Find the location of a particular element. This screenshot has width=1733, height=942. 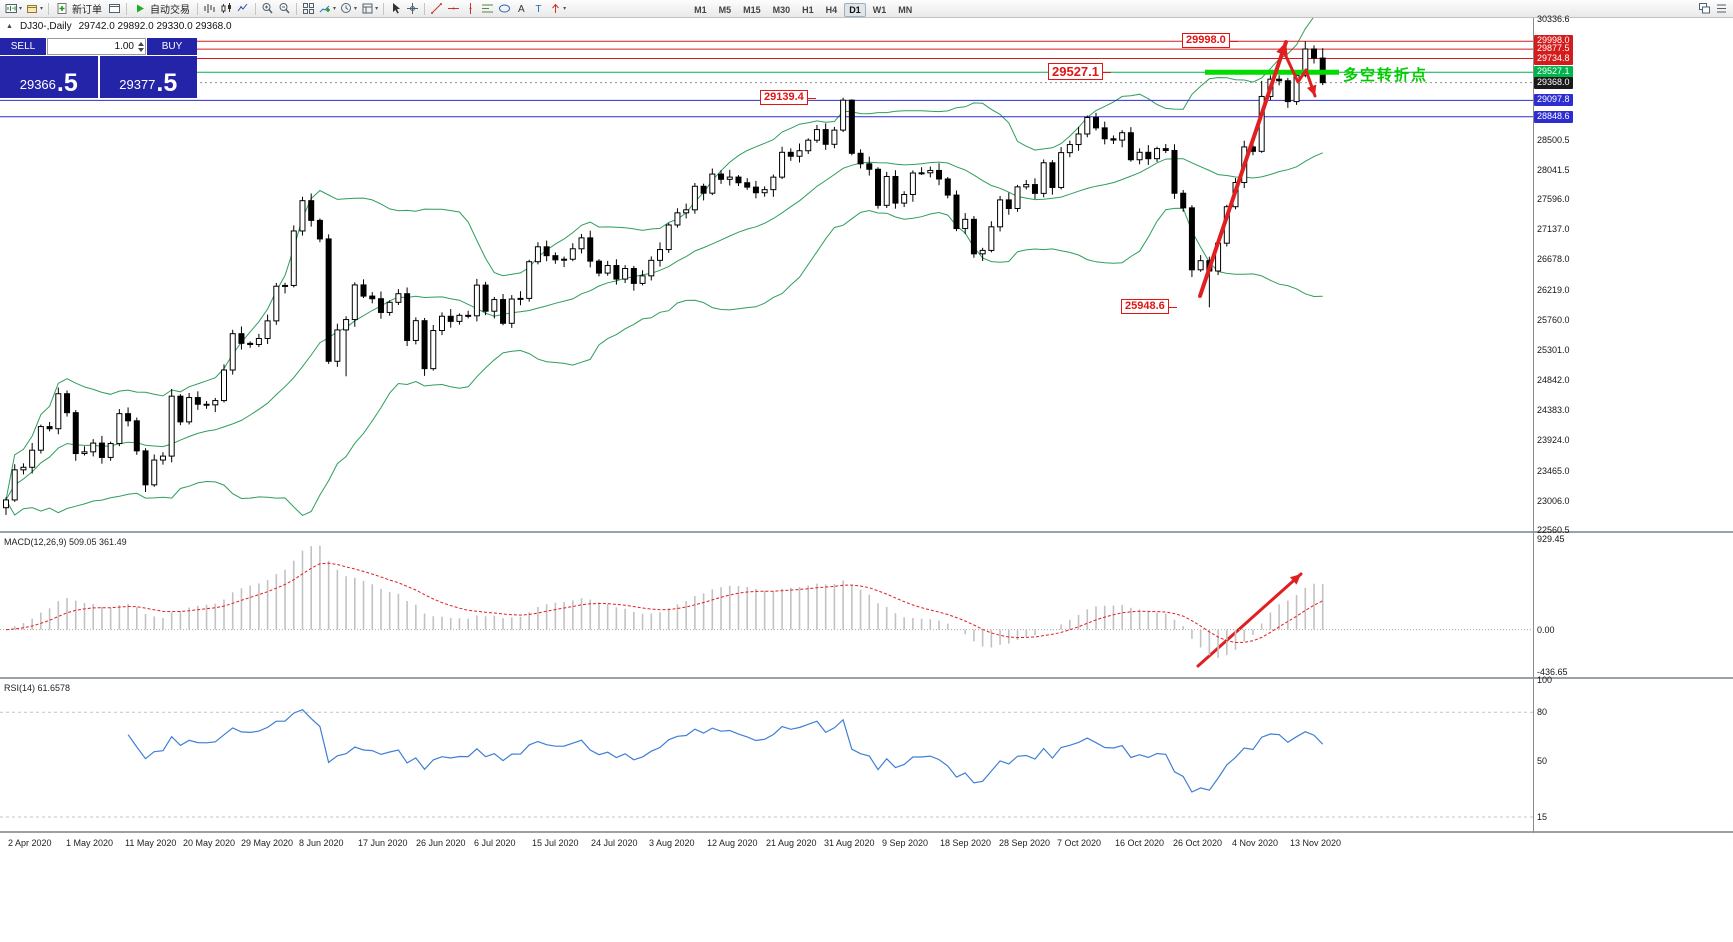

tf-button-M30: M30 is located at coordinates (781, 9).